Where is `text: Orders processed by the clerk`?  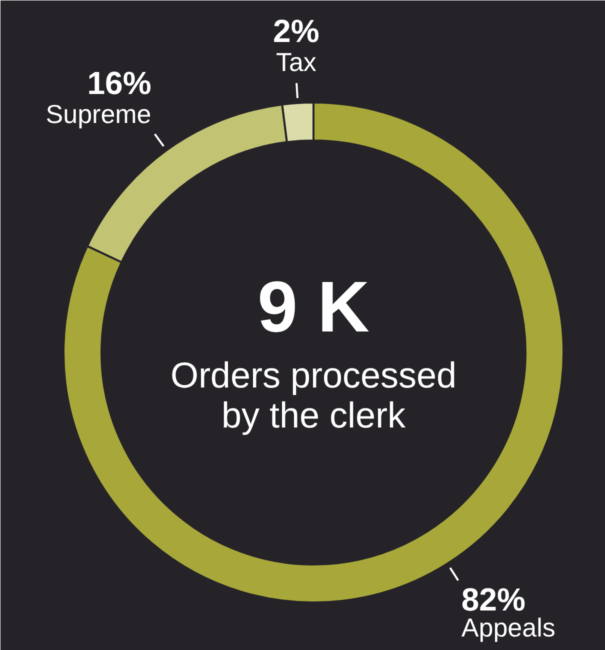
text: Orders processed by the clerk is located at coordinates (313, 395).